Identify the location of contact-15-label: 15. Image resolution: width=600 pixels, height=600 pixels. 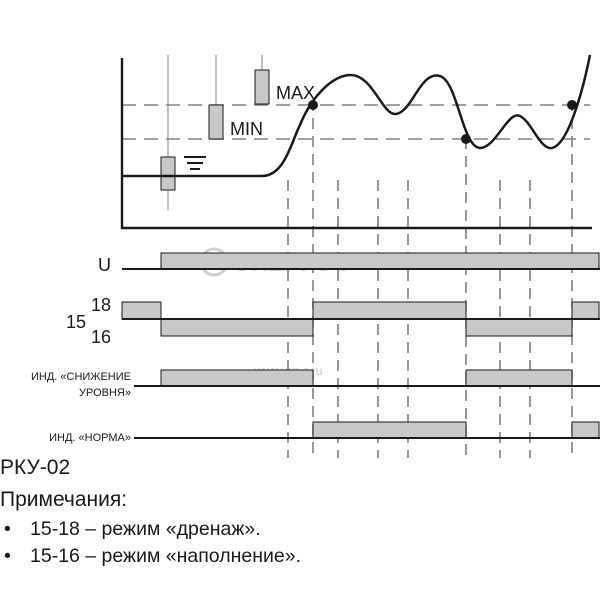
(76, 322).